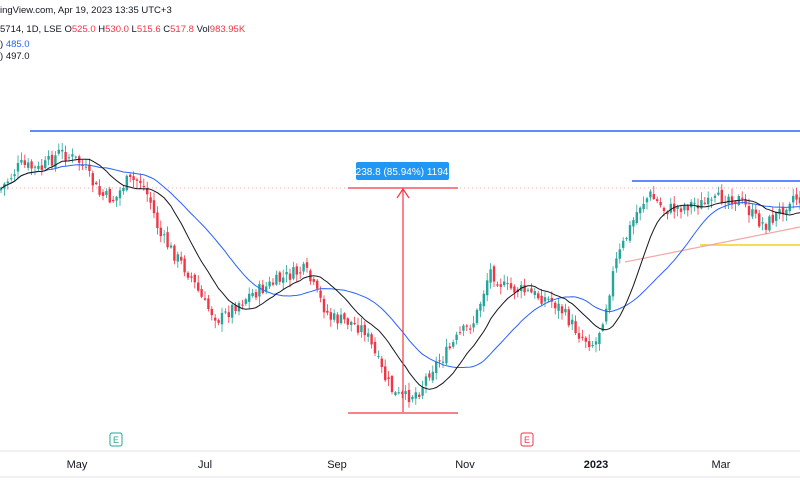  I want to click on x-label-nov: Nov, so click(465, 465).